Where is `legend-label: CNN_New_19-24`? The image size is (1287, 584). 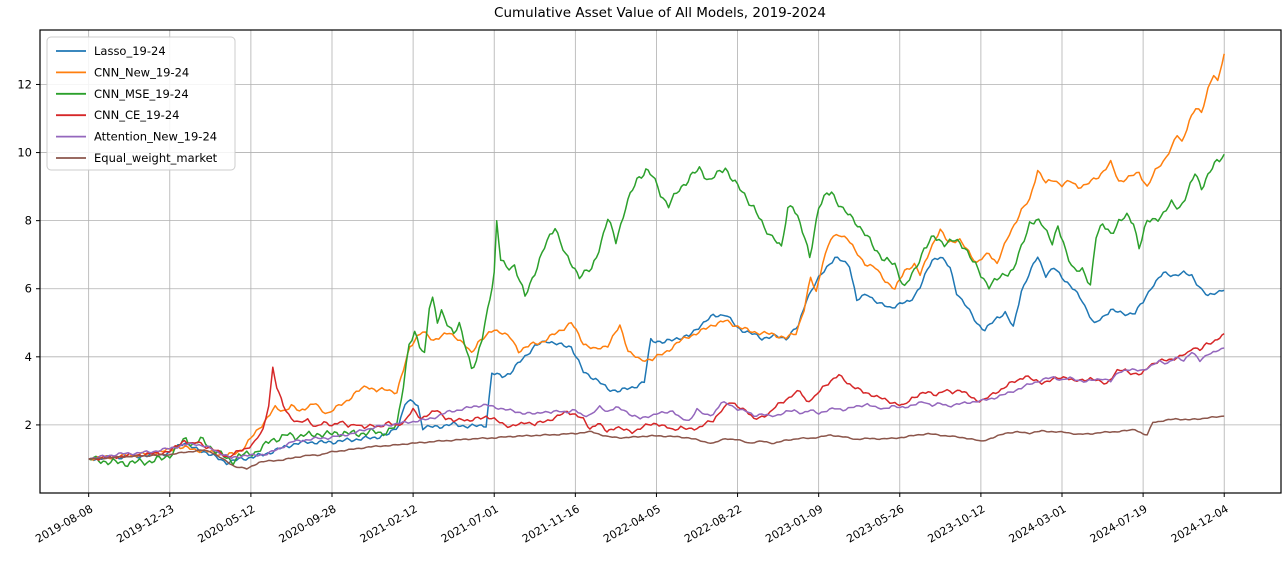 legend-label: CNN_New_19-24 is located at coordinates (141, 72).